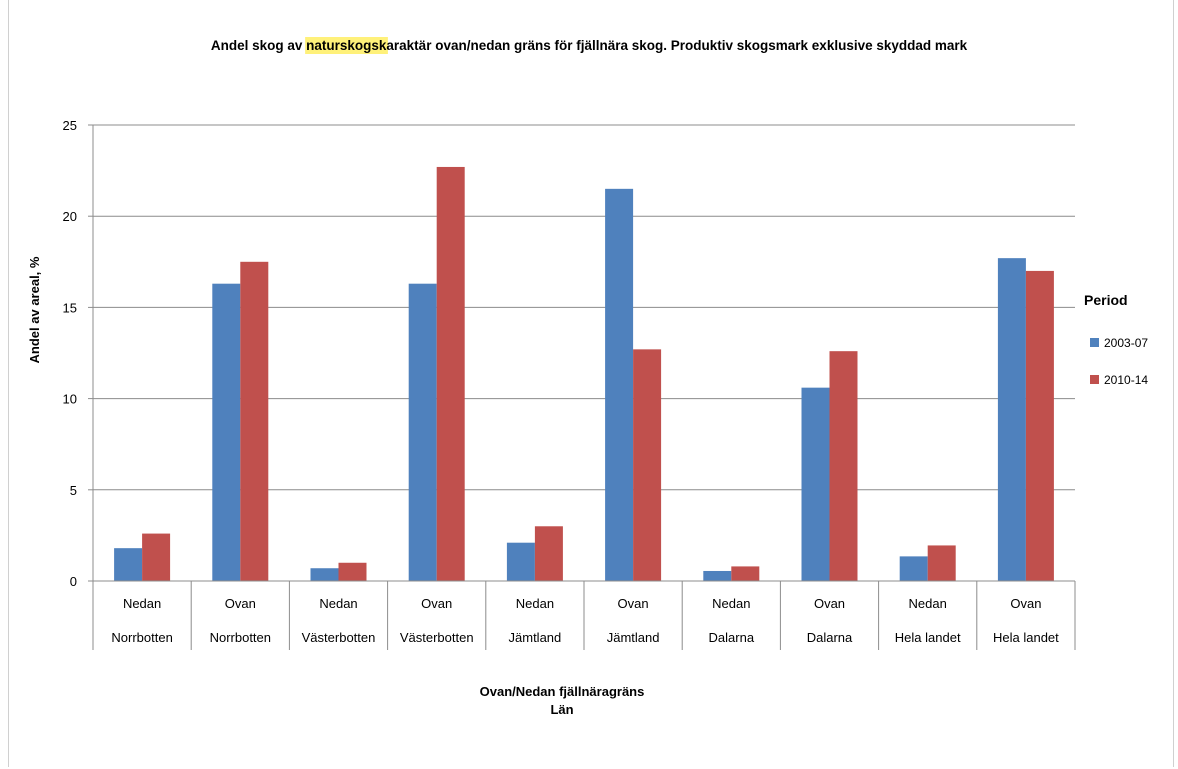 This screenshot has height=769, width=1178. What do you see at coordinates (70, 125) in the screenshot?
I see `y-tick-label: 25` at bounding box center [70, 125].